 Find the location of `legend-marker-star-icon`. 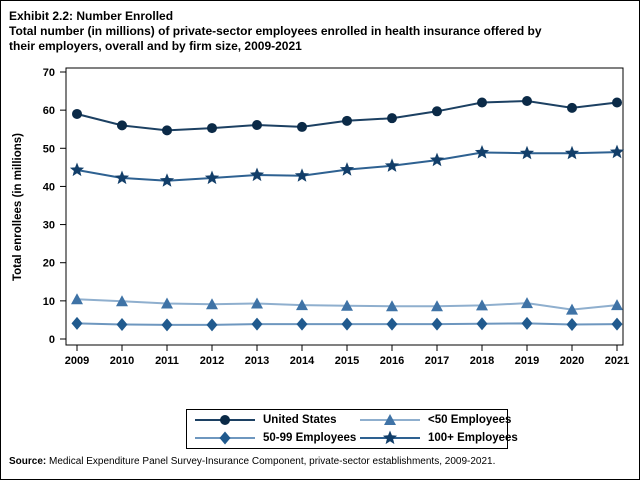

legend-marker-star-icon is located at coordinates (390, 437).